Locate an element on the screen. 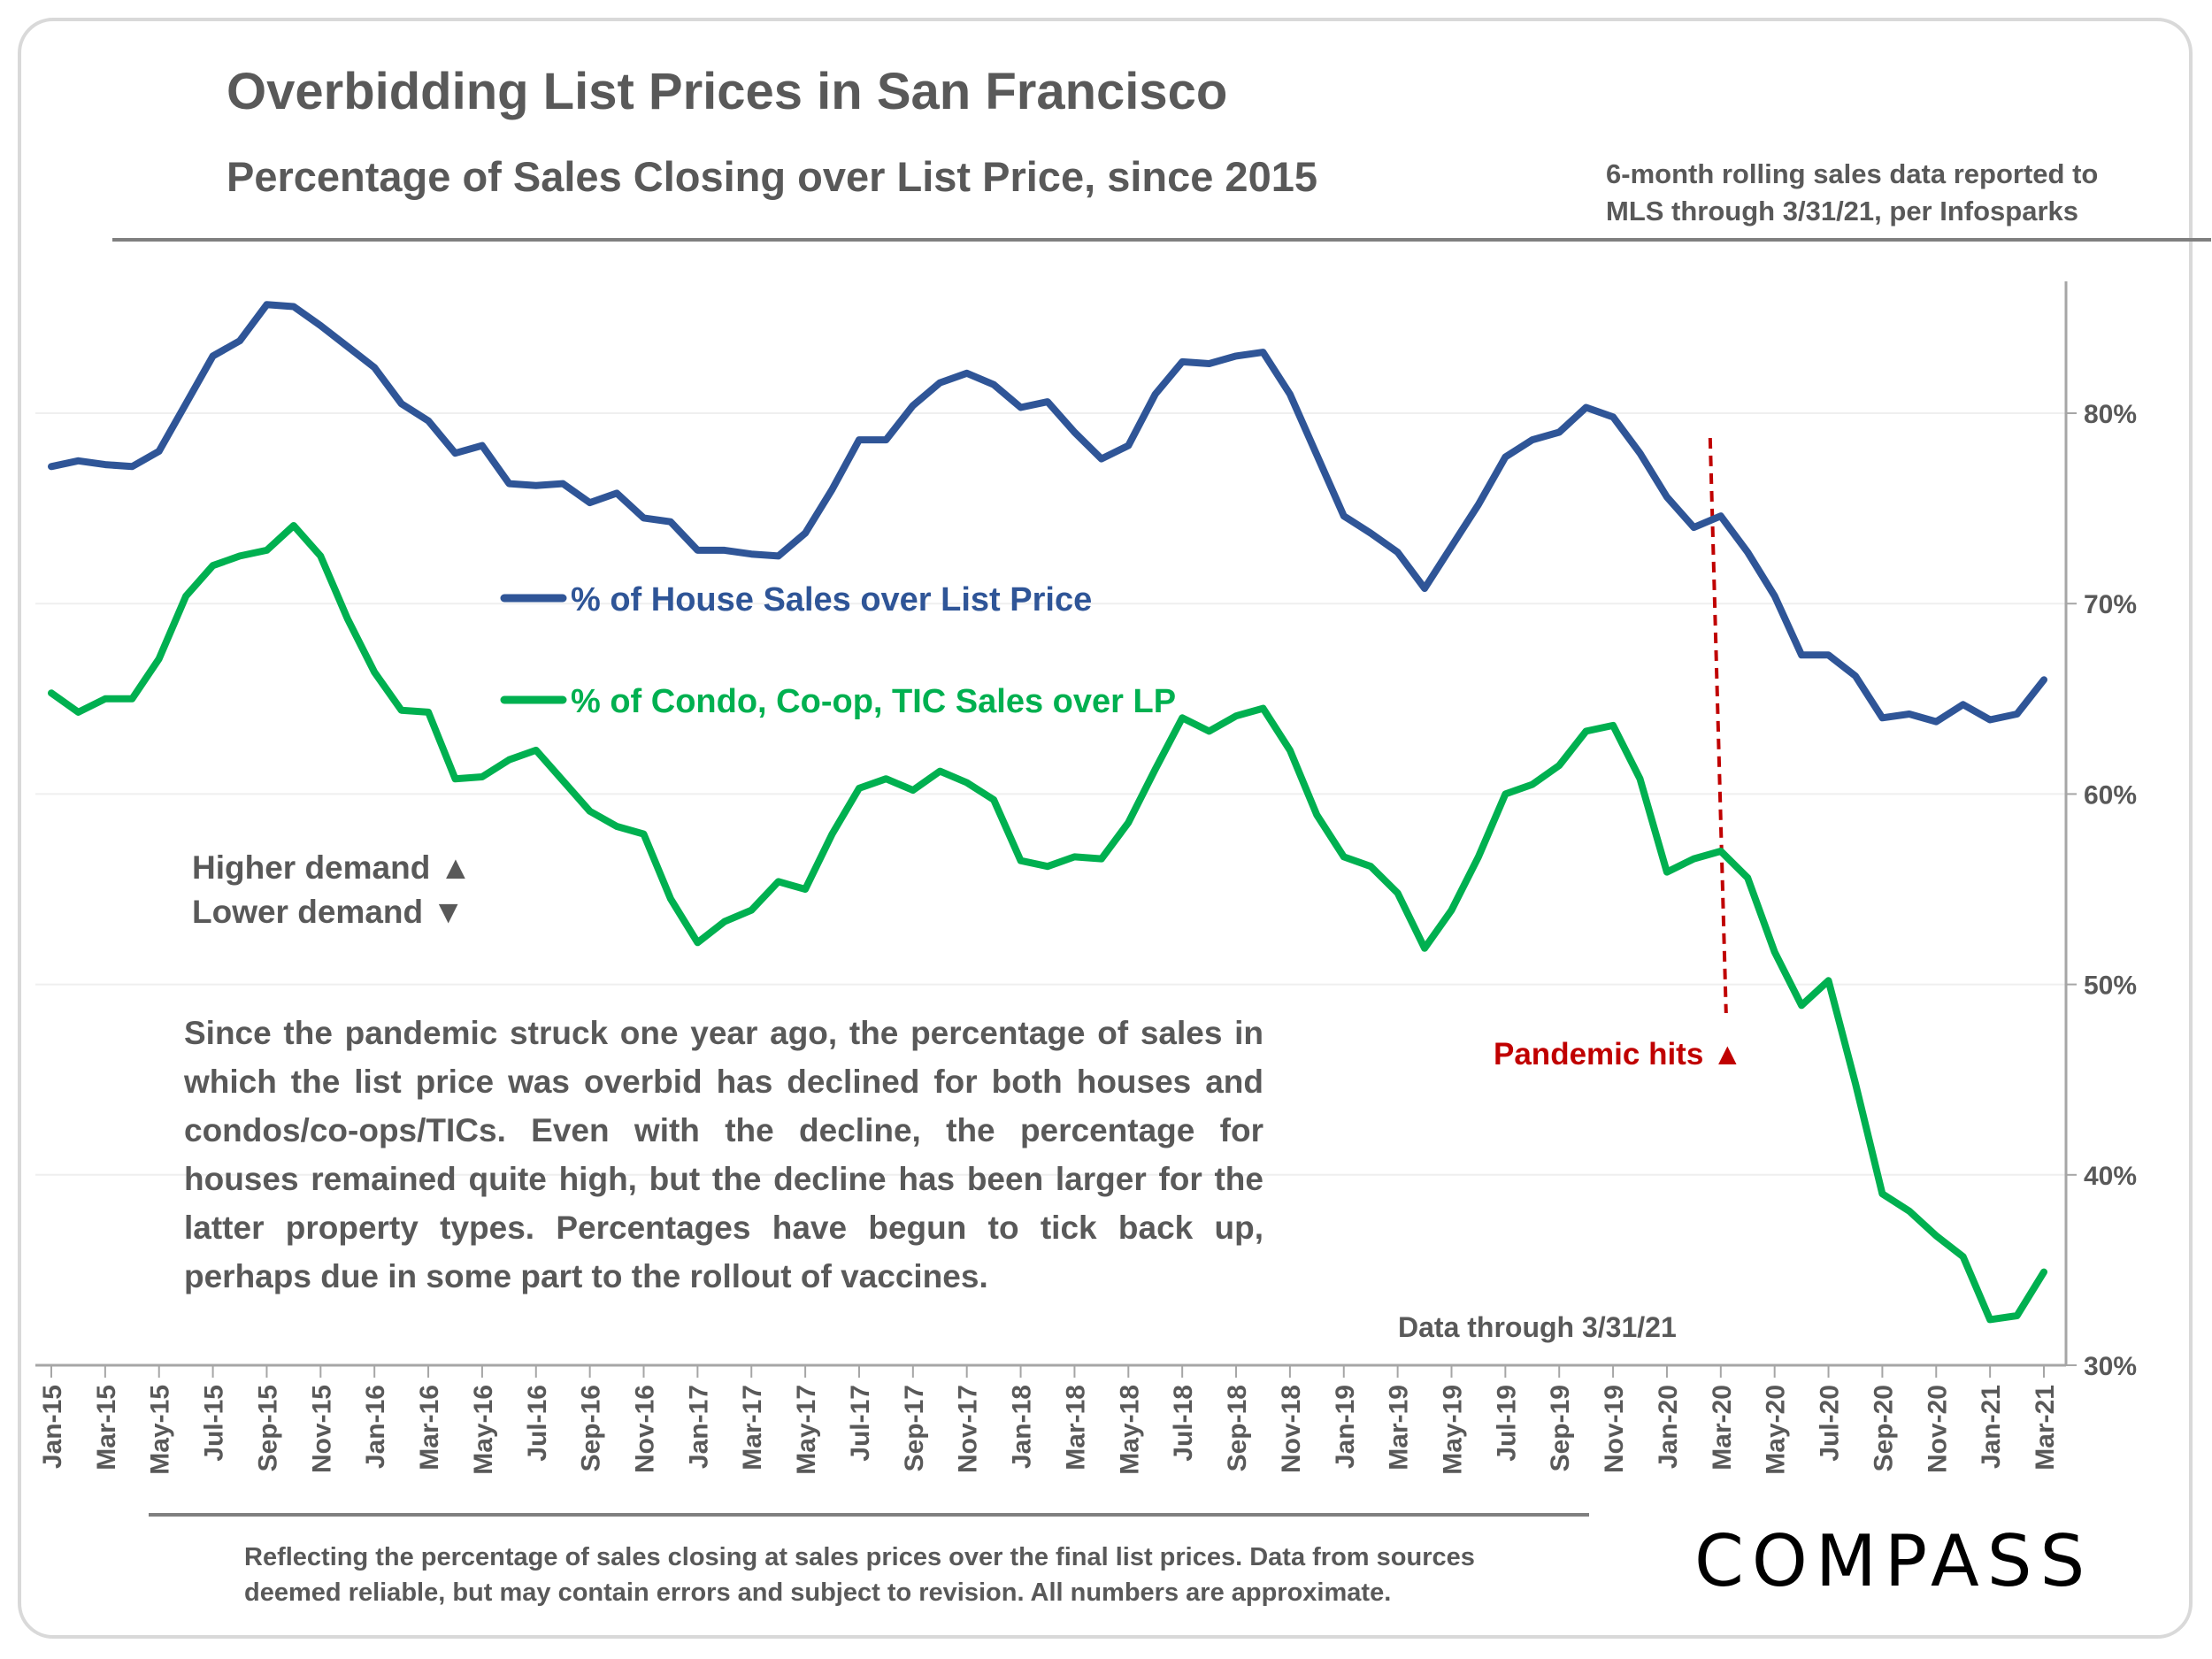 The height and width of the screenshot is (1659, 2212). x-tick-label: Jan-15 is located at coordinates (53, 1427).